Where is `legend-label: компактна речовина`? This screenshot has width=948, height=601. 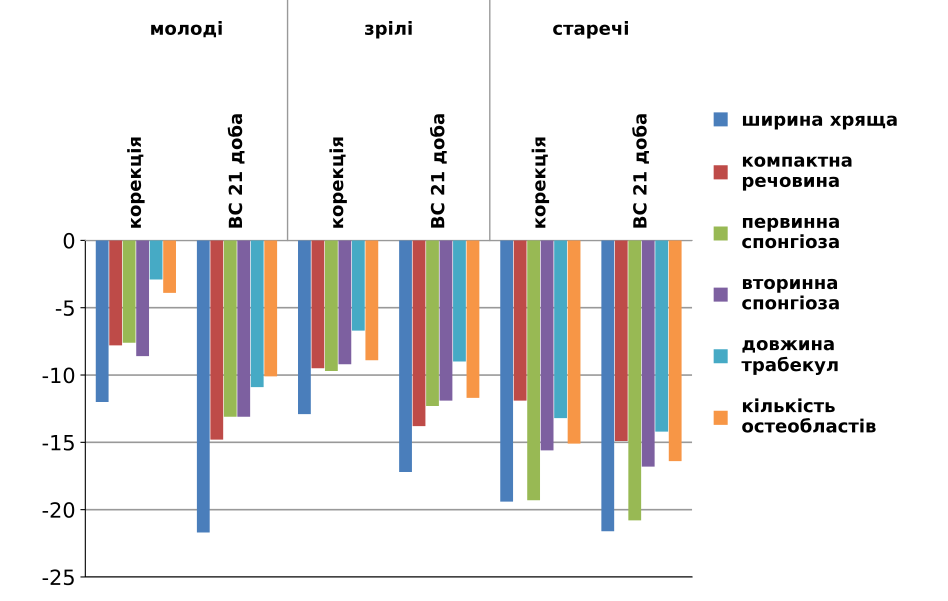
legend-label: компактна речовина is located at coordinates (797, 173).